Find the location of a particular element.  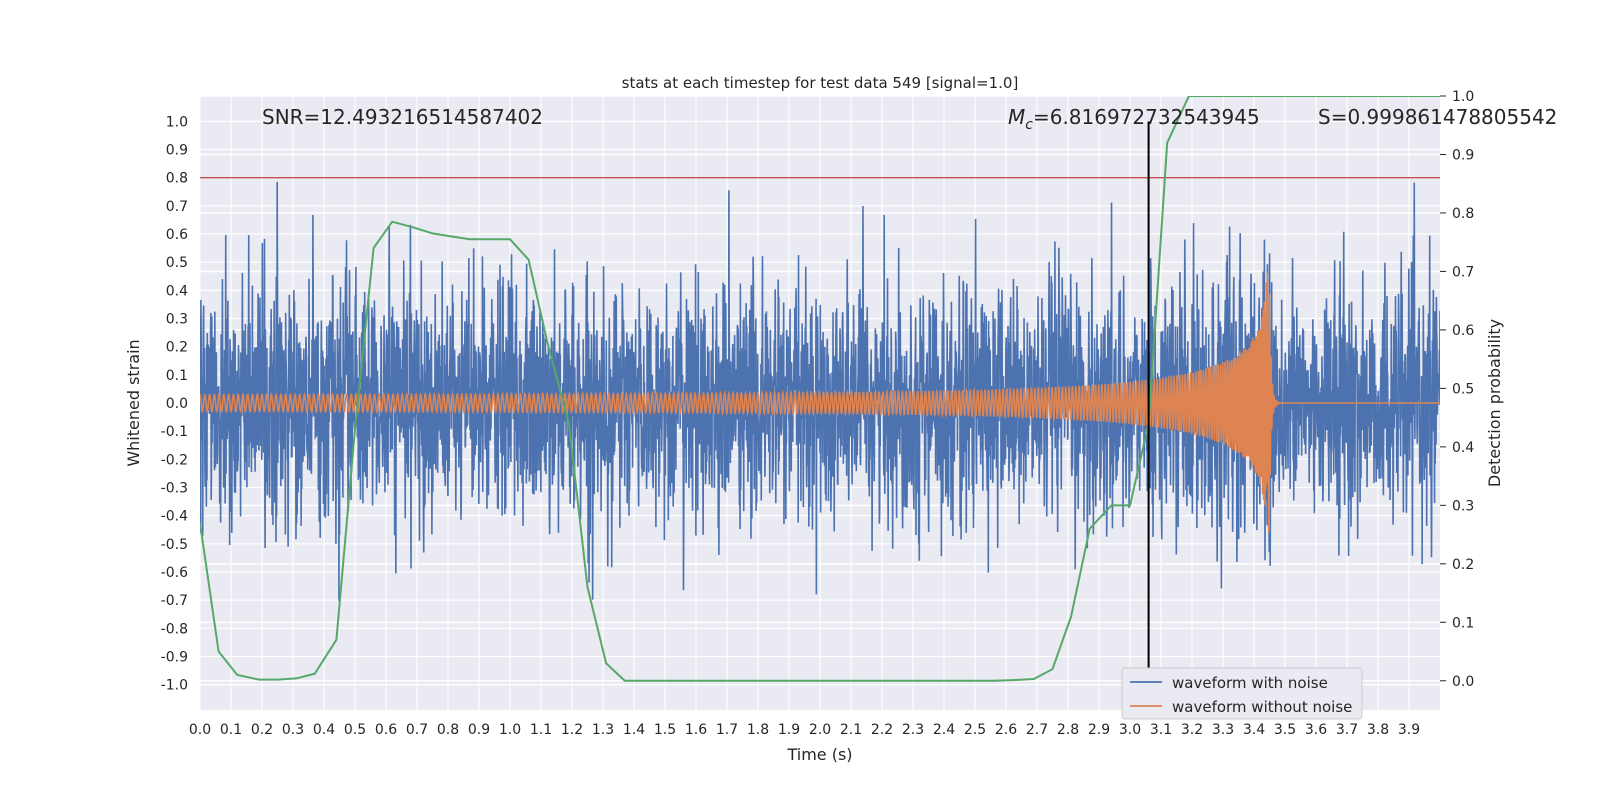

y-tick-label: 0.6 is located at coordinates (177, 235).